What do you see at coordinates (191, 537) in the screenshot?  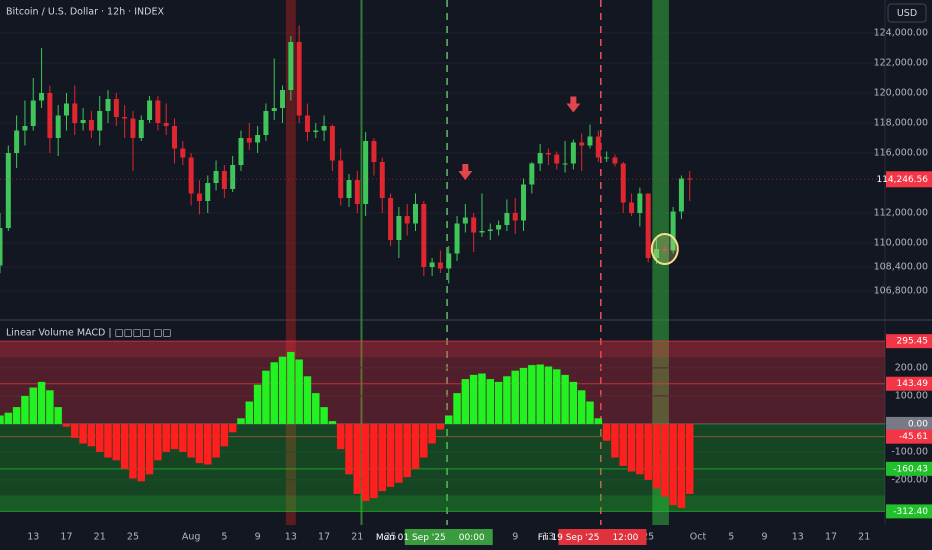 I see `x-tick-label: Aug` at bounding box center [191, 537].